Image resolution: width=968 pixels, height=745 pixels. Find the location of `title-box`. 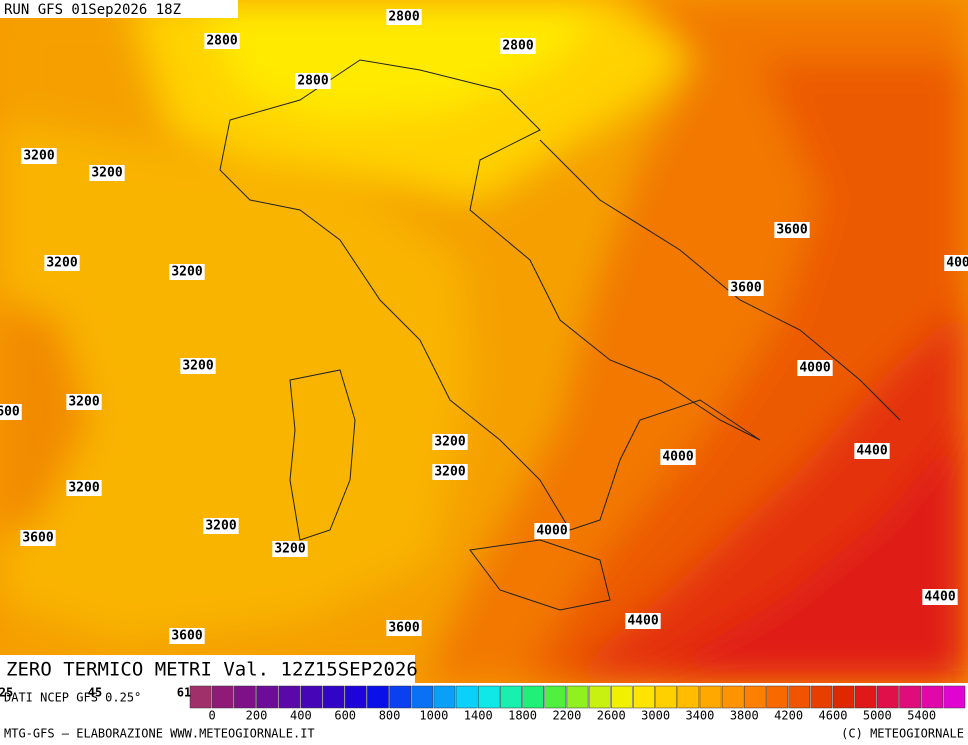

title-box is located at coordinates (207, 669).